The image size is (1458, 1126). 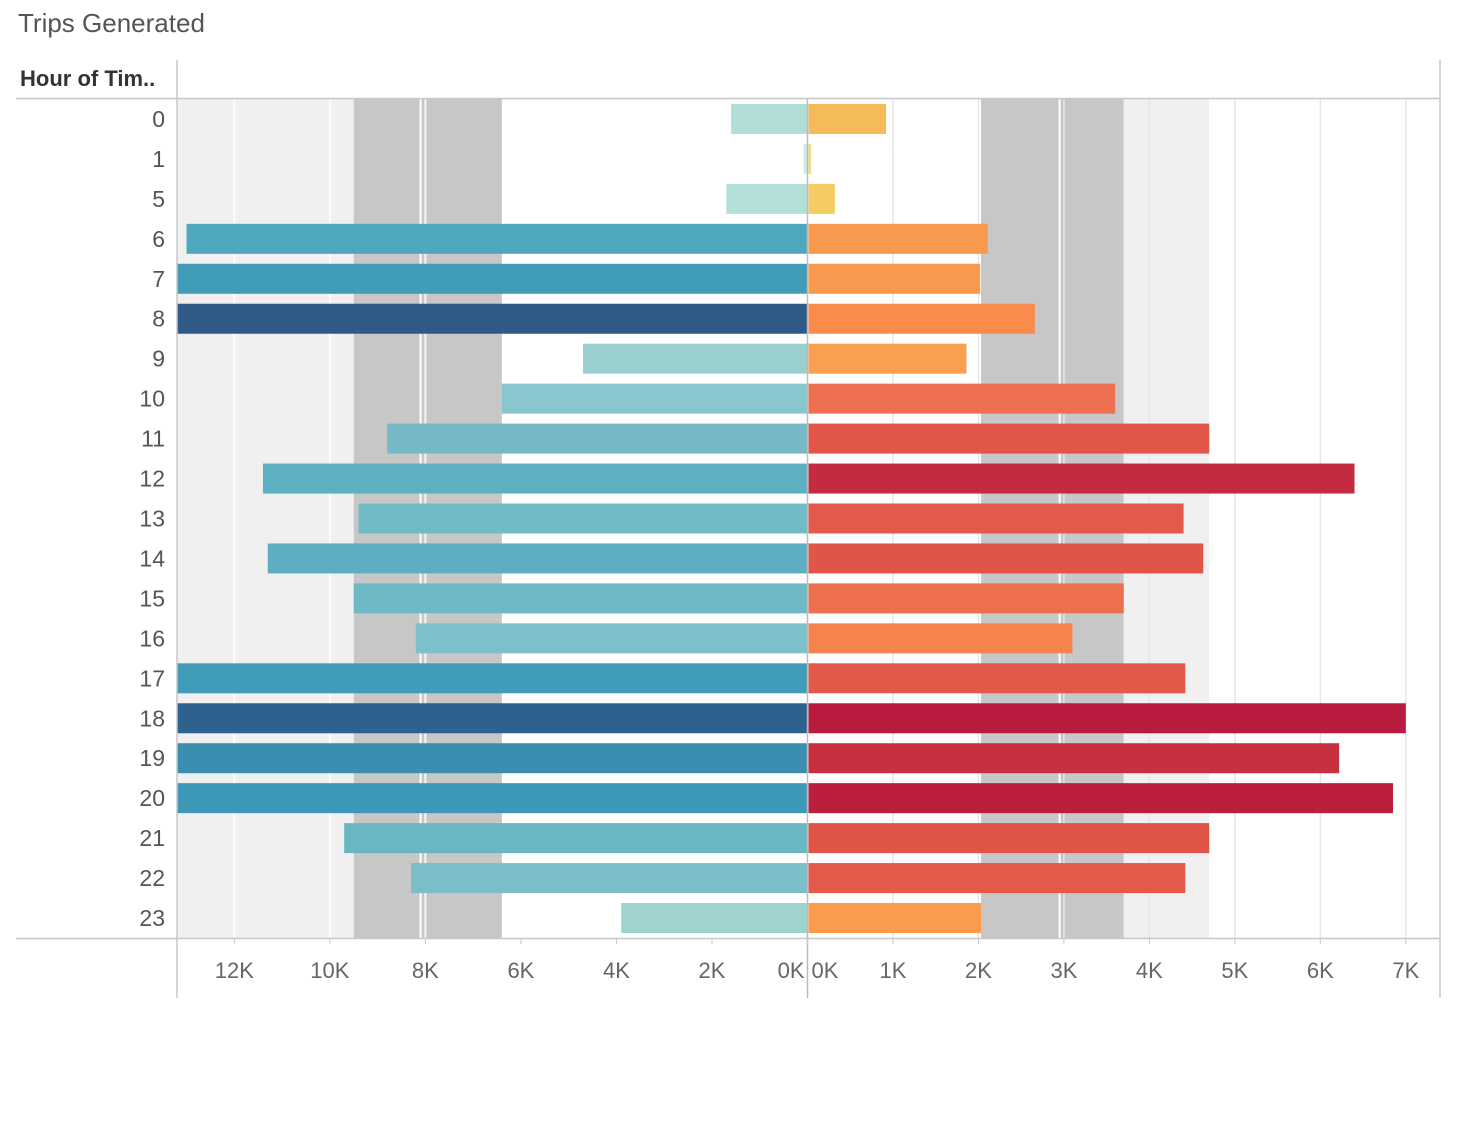 I want to click on row-header: Hour of Tim.., so click(x=88, y=78).